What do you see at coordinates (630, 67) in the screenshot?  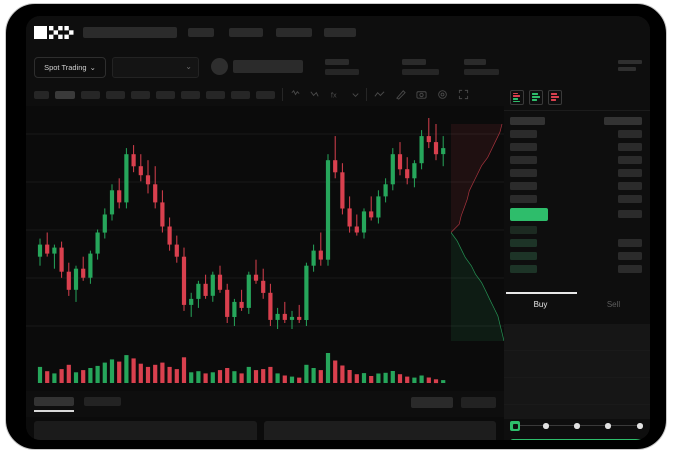 I see `header-menu-icon` at bounding box center [630, 67].